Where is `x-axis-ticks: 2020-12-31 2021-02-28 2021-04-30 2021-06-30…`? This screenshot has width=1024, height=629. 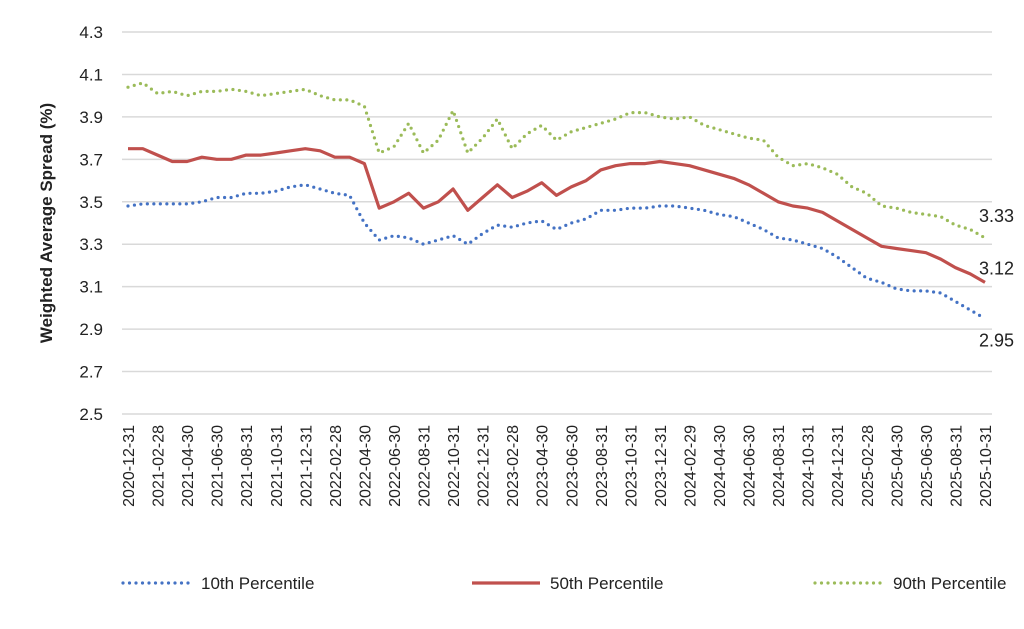
x-axis-ticks: 2020-12-31 2021-02-28 2021-04-30 2021-06-30… is located at coordinates (558, 466).